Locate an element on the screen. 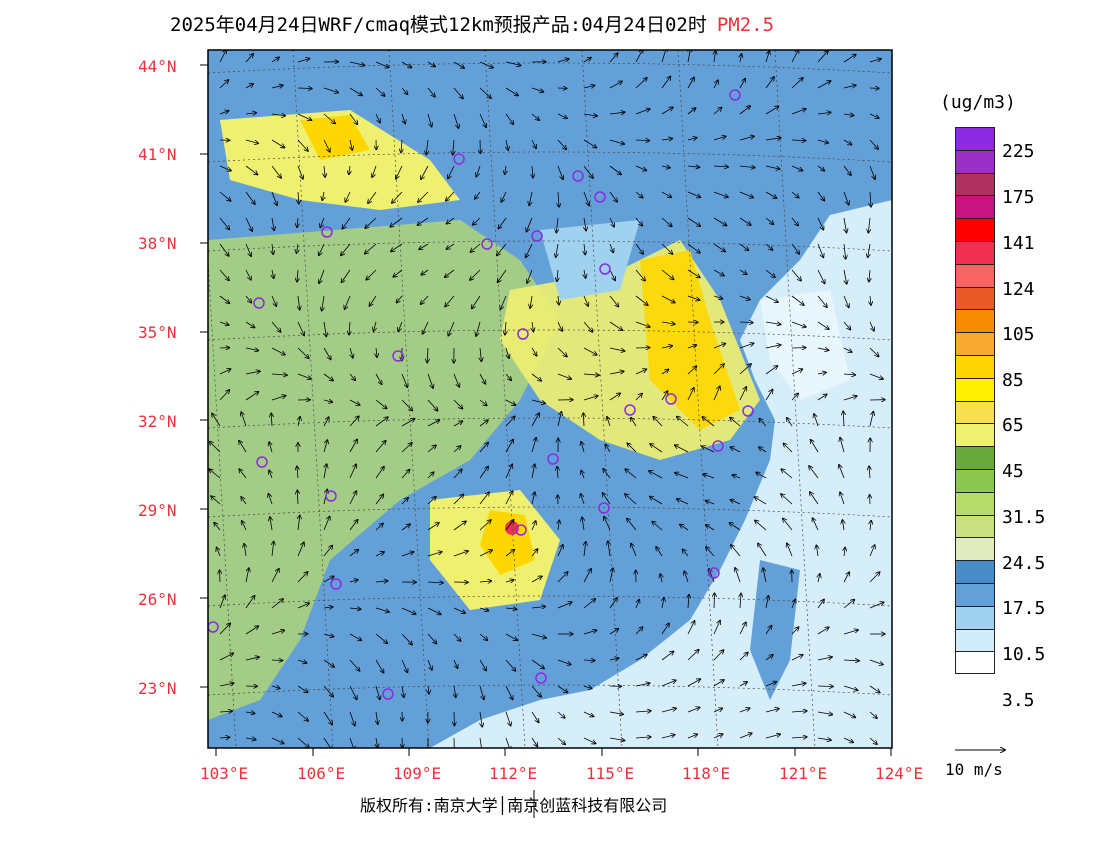 This screenshot has height=850, width=1100. legend-label-175: 175 is located at coordinates (1018, 197).